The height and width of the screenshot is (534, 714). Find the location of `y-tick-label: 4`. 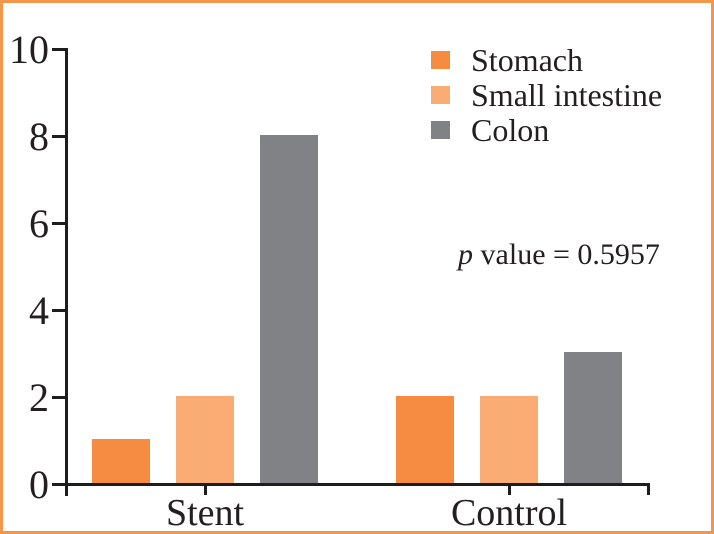

y-tick-label: 4 is located at coordinates (39, 310).